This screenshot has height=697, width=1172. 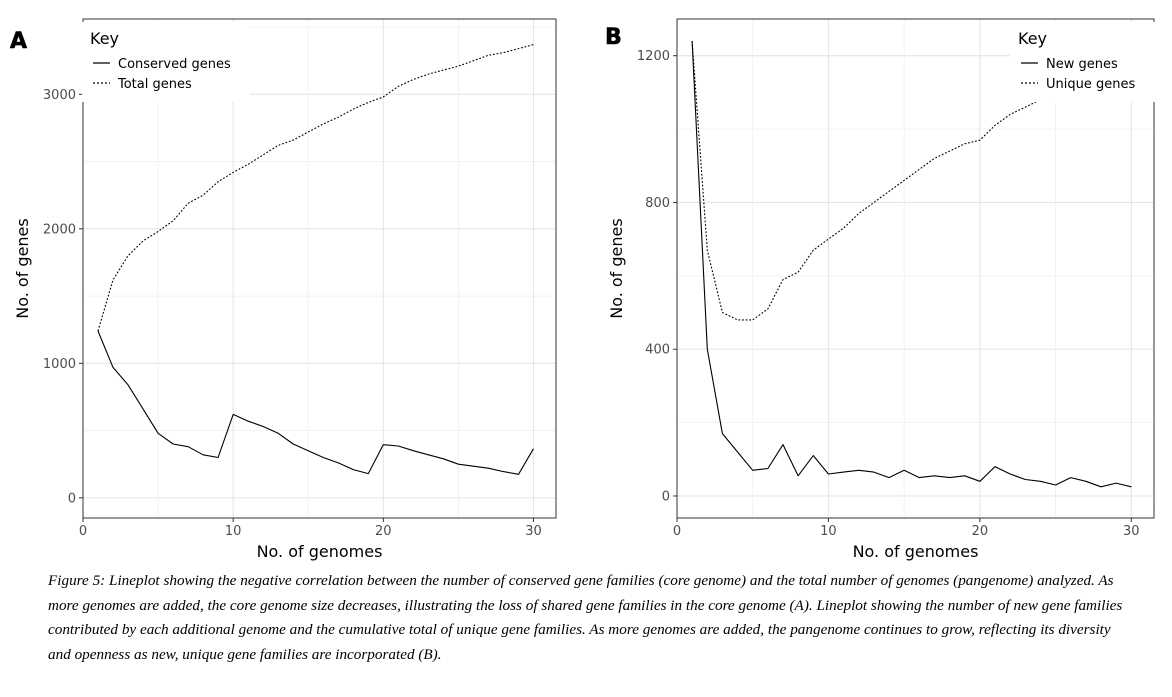 What do you see at coordinates (59, 95) in the screenshot?
I see `y-tick-label: 3000` at bounding box center [59, 95].